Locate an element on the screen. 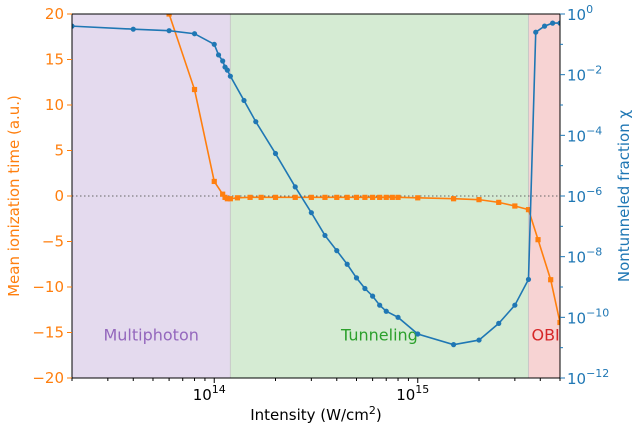 This screenshot has height=427, width=639. y-right-tick-label: 10⁻⁸ is located at coordinates (584, 256).